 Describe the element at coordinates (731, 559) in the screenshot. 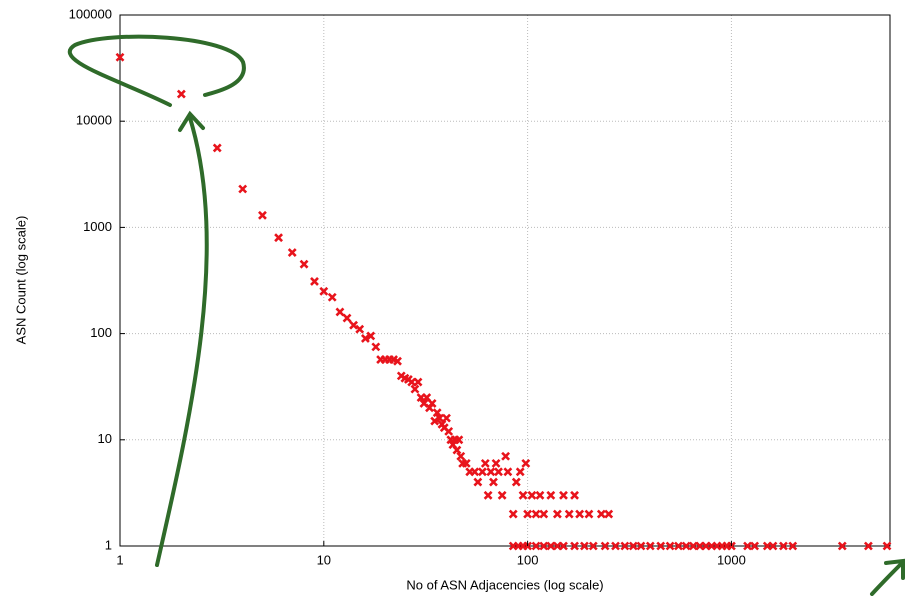

I see `x-tick-label: 1000` at that location.